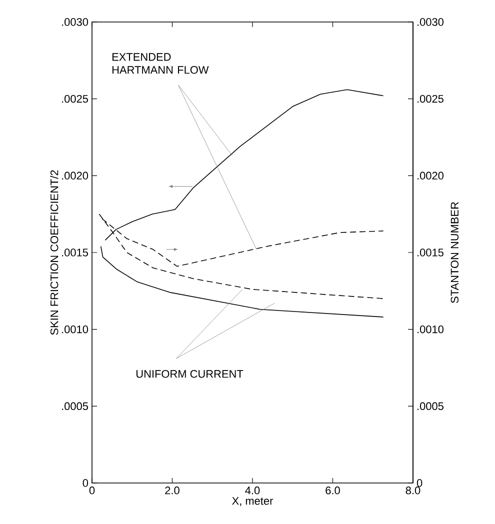  Describe the element at coordinates (253, 501) in the screenshot. I see `x-axis-title: X, meter` at that location.